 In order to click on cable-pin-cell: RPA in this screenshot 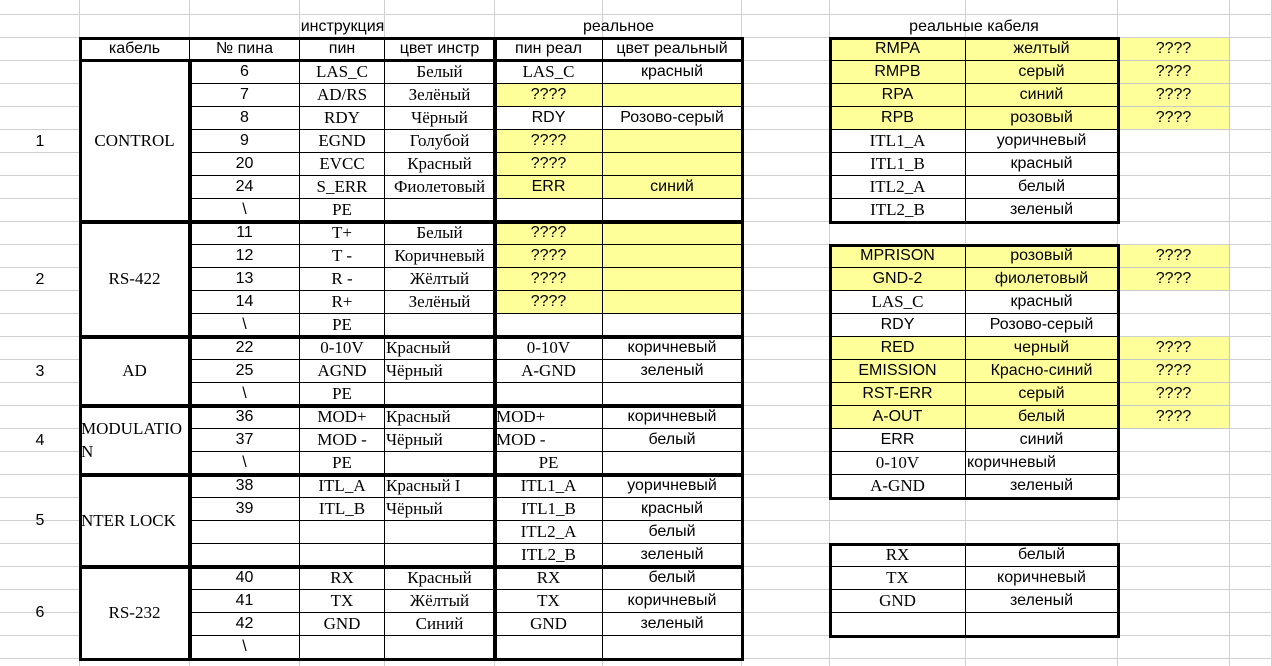, I will do `click(898, 95)`.